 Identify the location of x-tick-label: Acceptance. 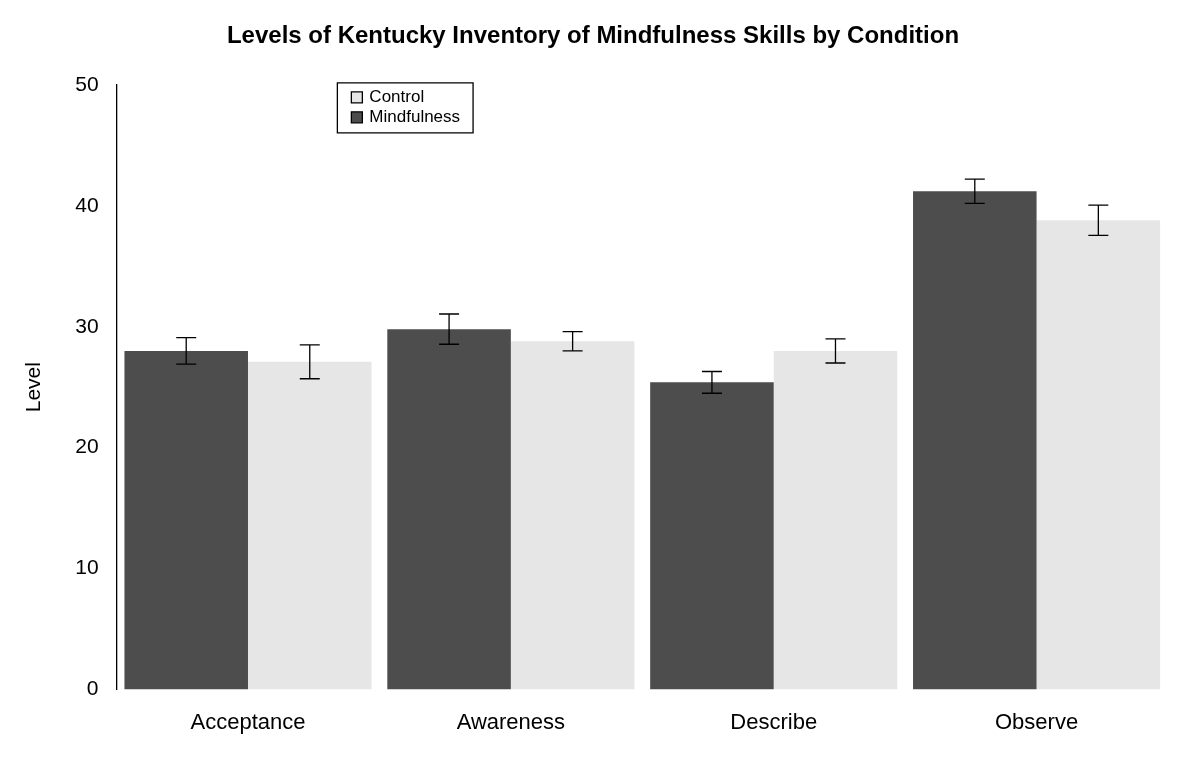
(248, 721).